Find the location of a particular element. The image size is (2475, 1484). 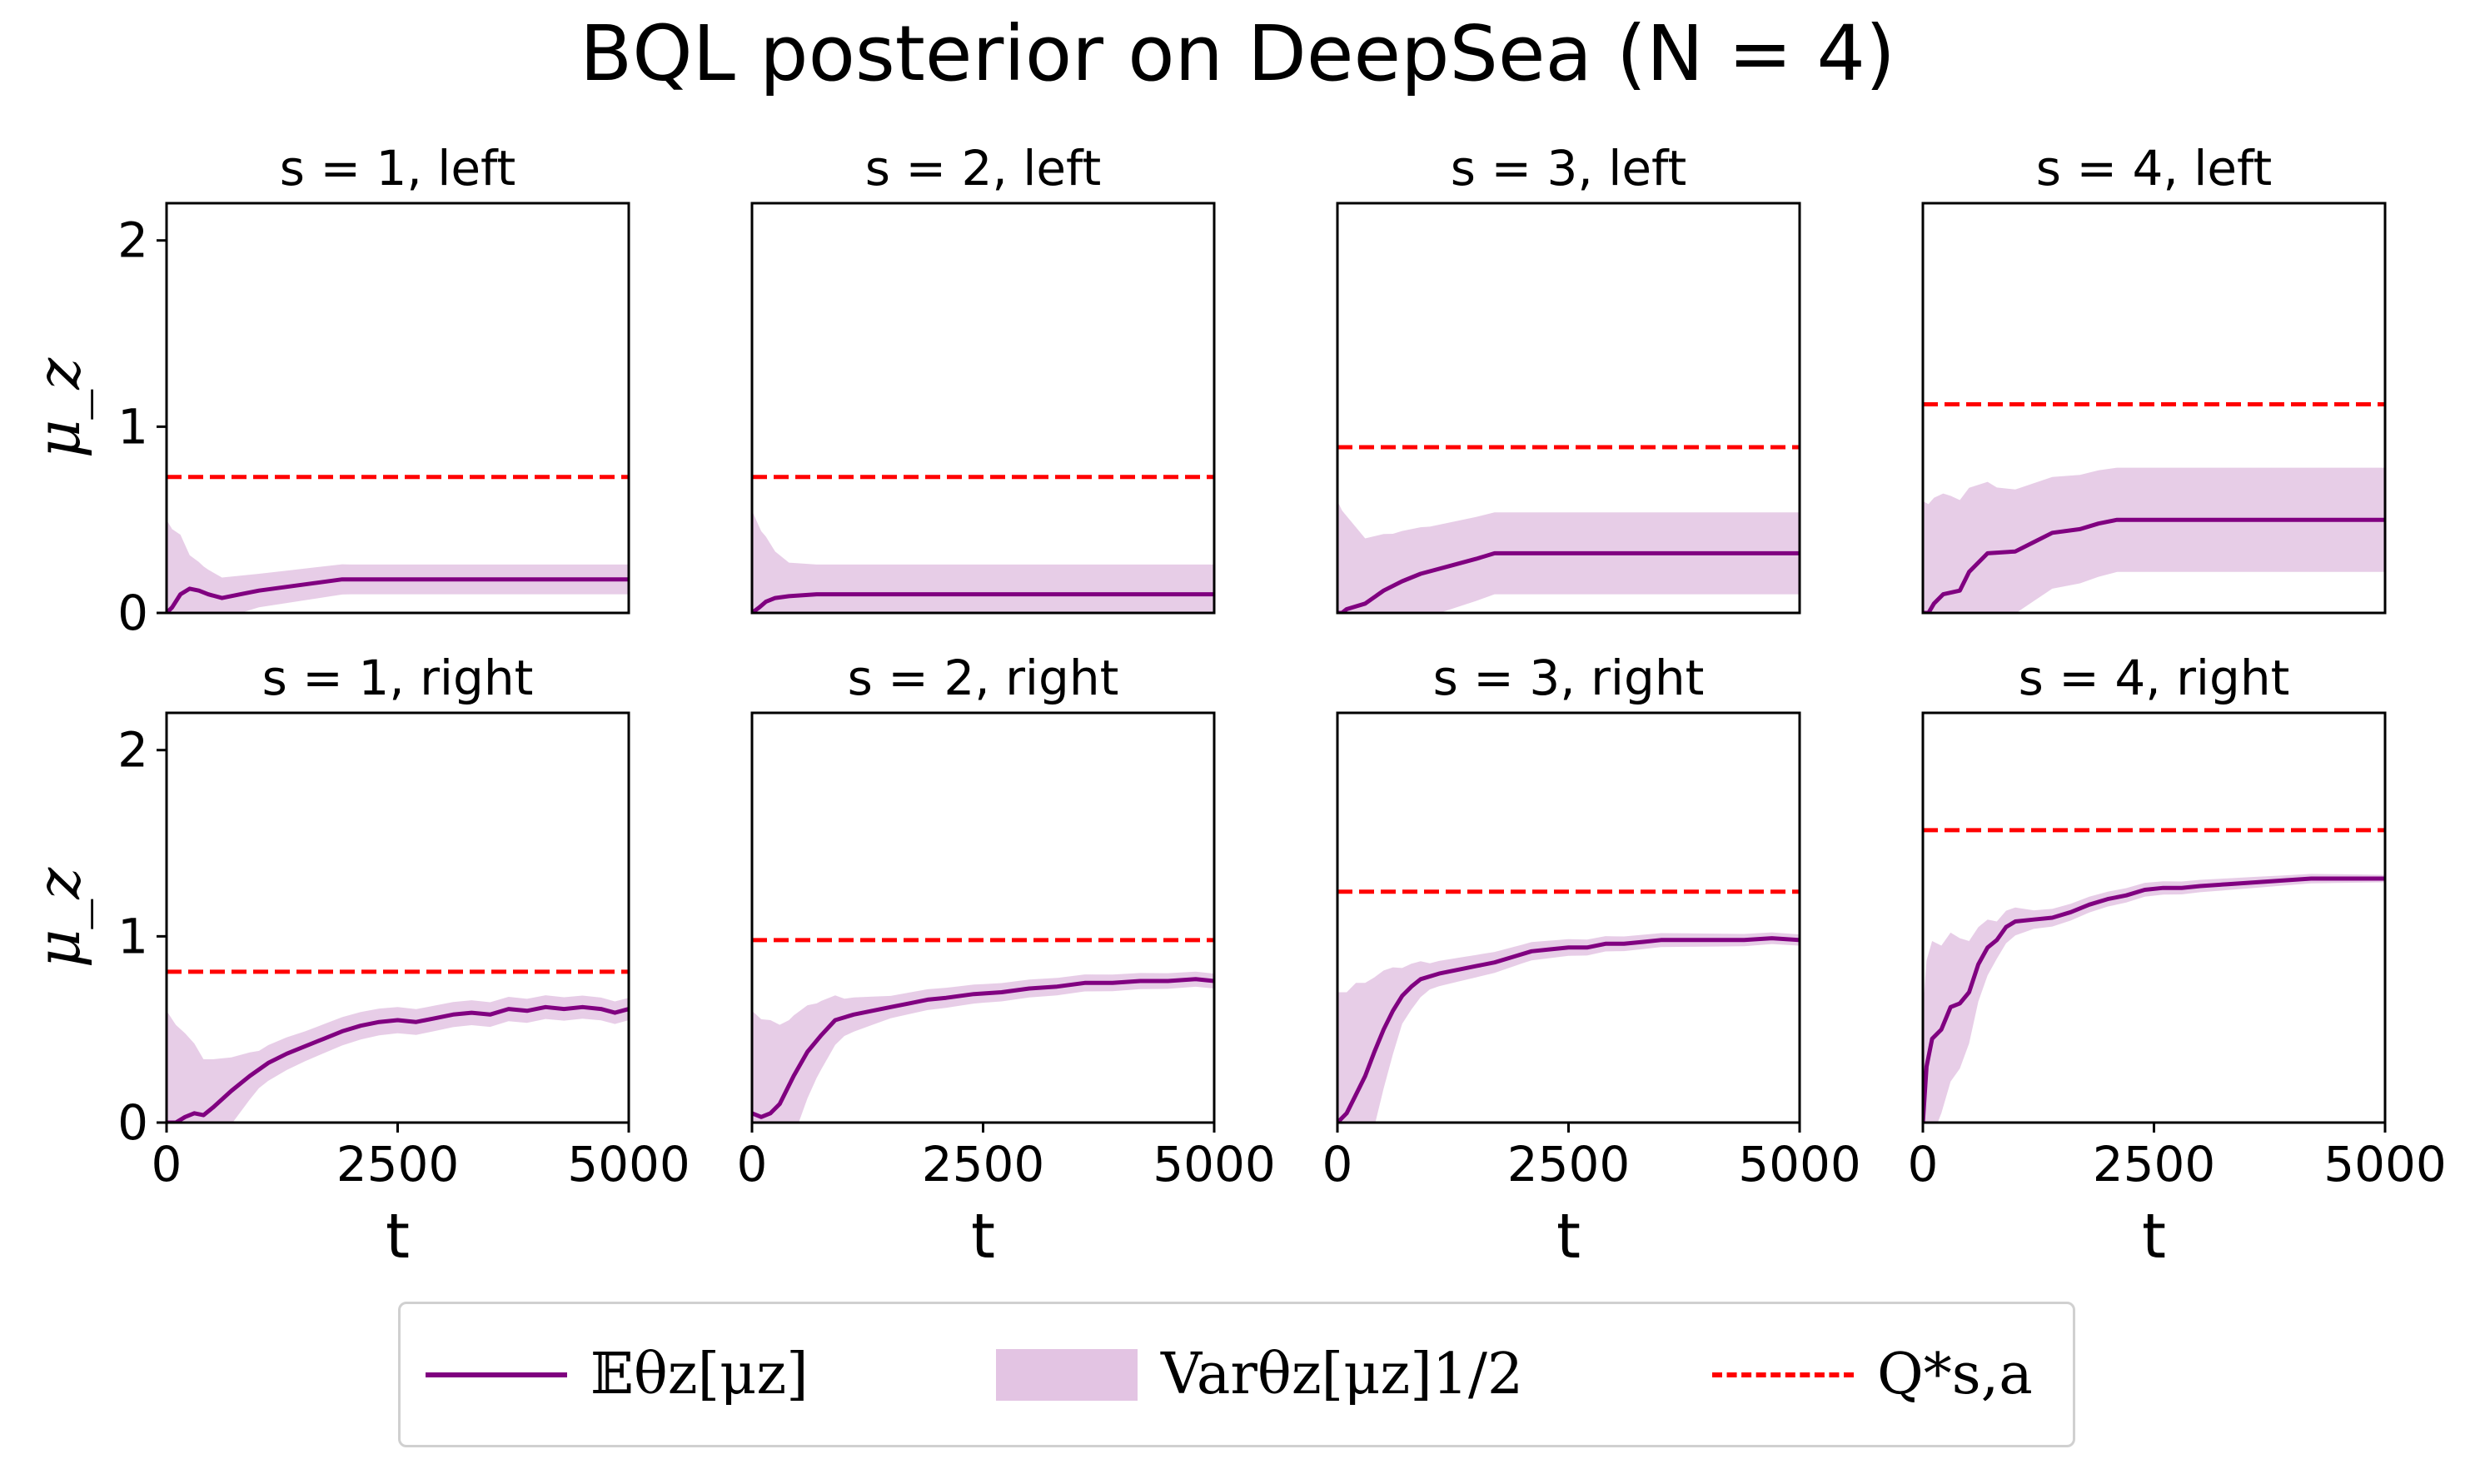

panel-title: s = 3, right is located at coordinates (1569, 678).